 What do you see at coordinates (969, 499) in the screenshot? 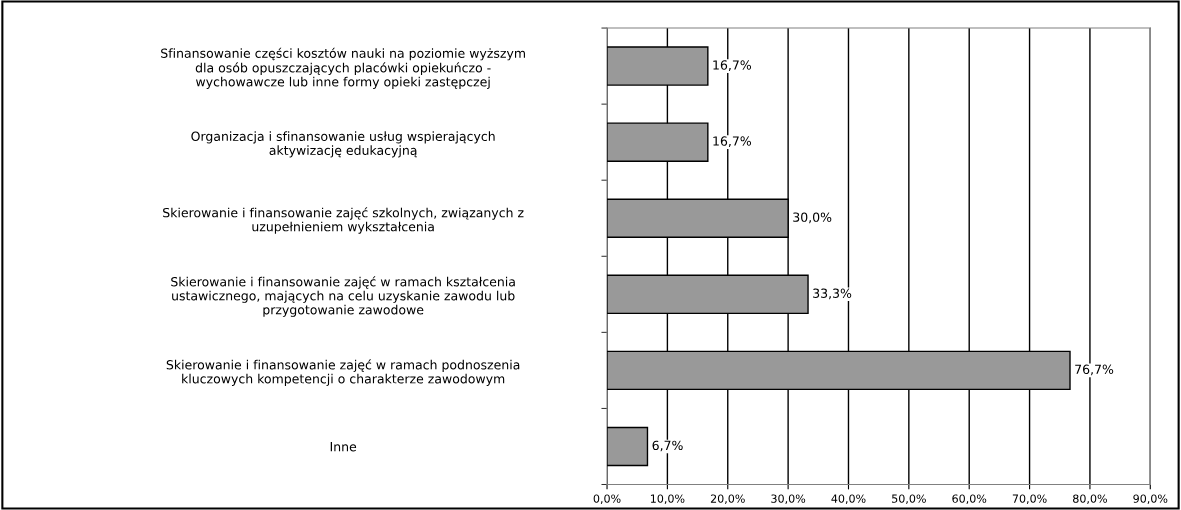
I see `x-tick-label: 60,0%` at bounding box center [969, 499].